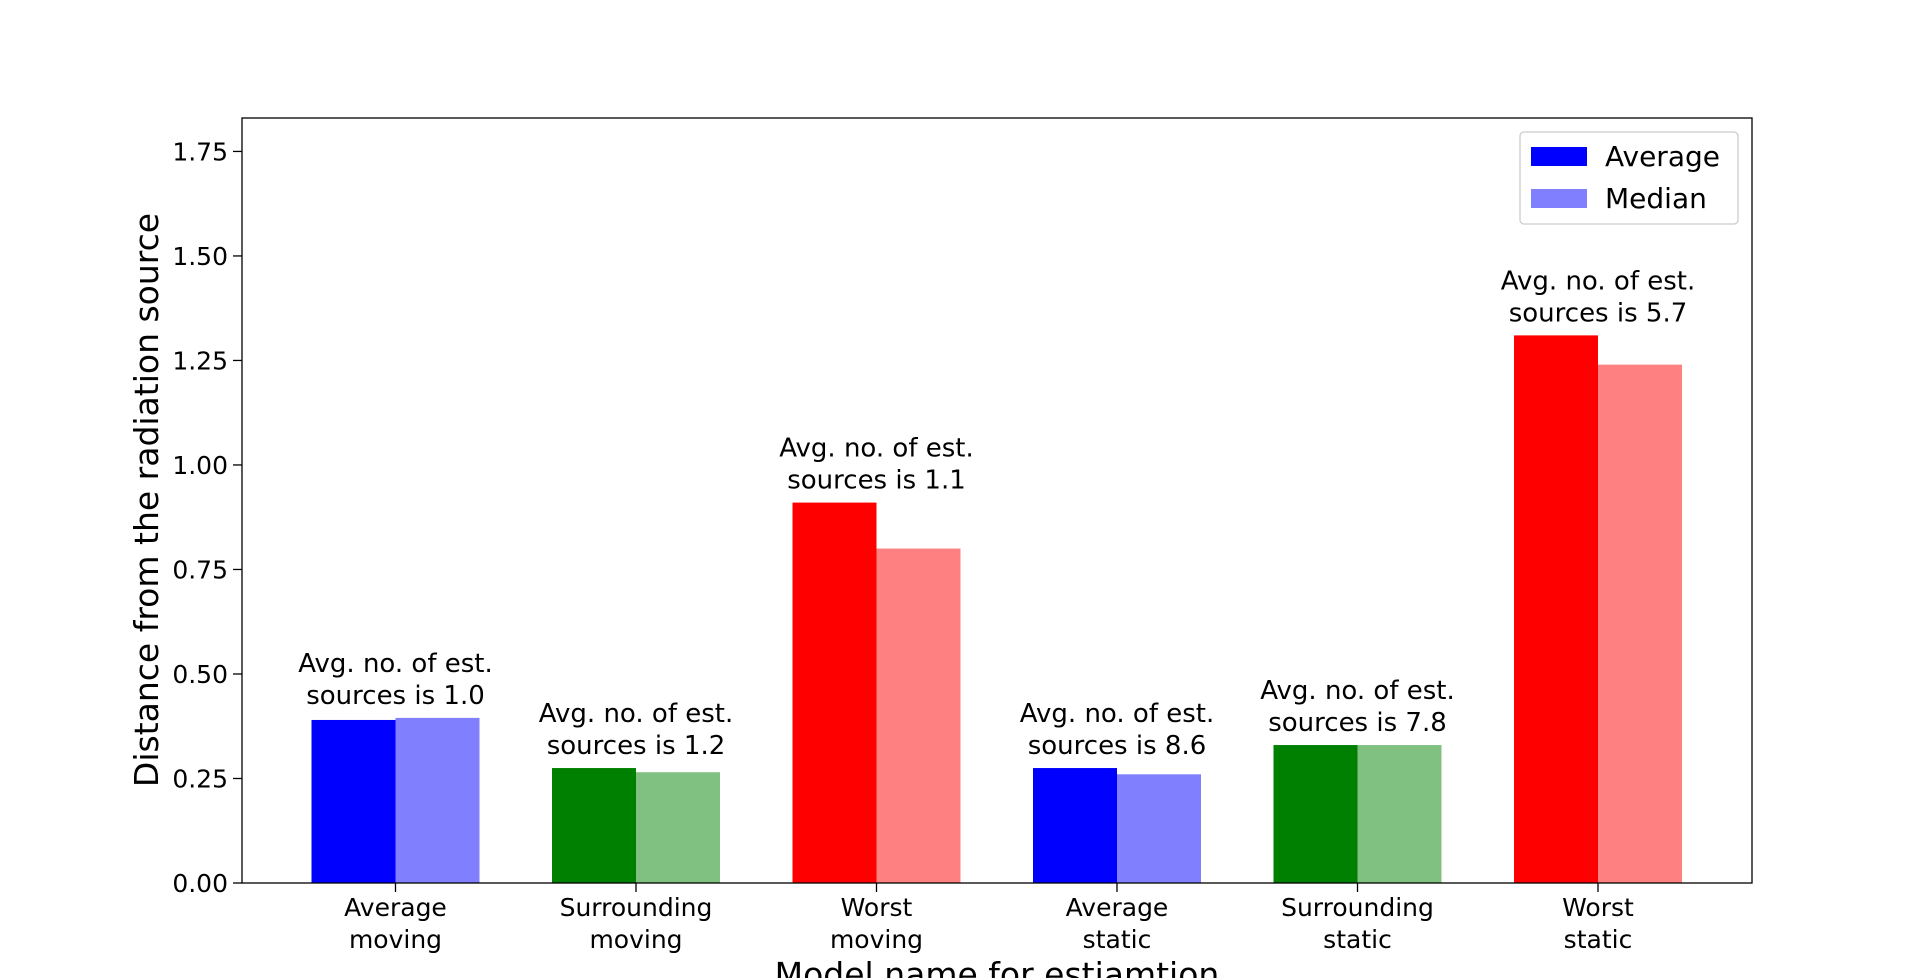 Image resolution: width=1920 pixels, height=978 pixels. Describe the element at coordinates (1662, 156) in the screenshot. I see `legend-label: Average` at that location.